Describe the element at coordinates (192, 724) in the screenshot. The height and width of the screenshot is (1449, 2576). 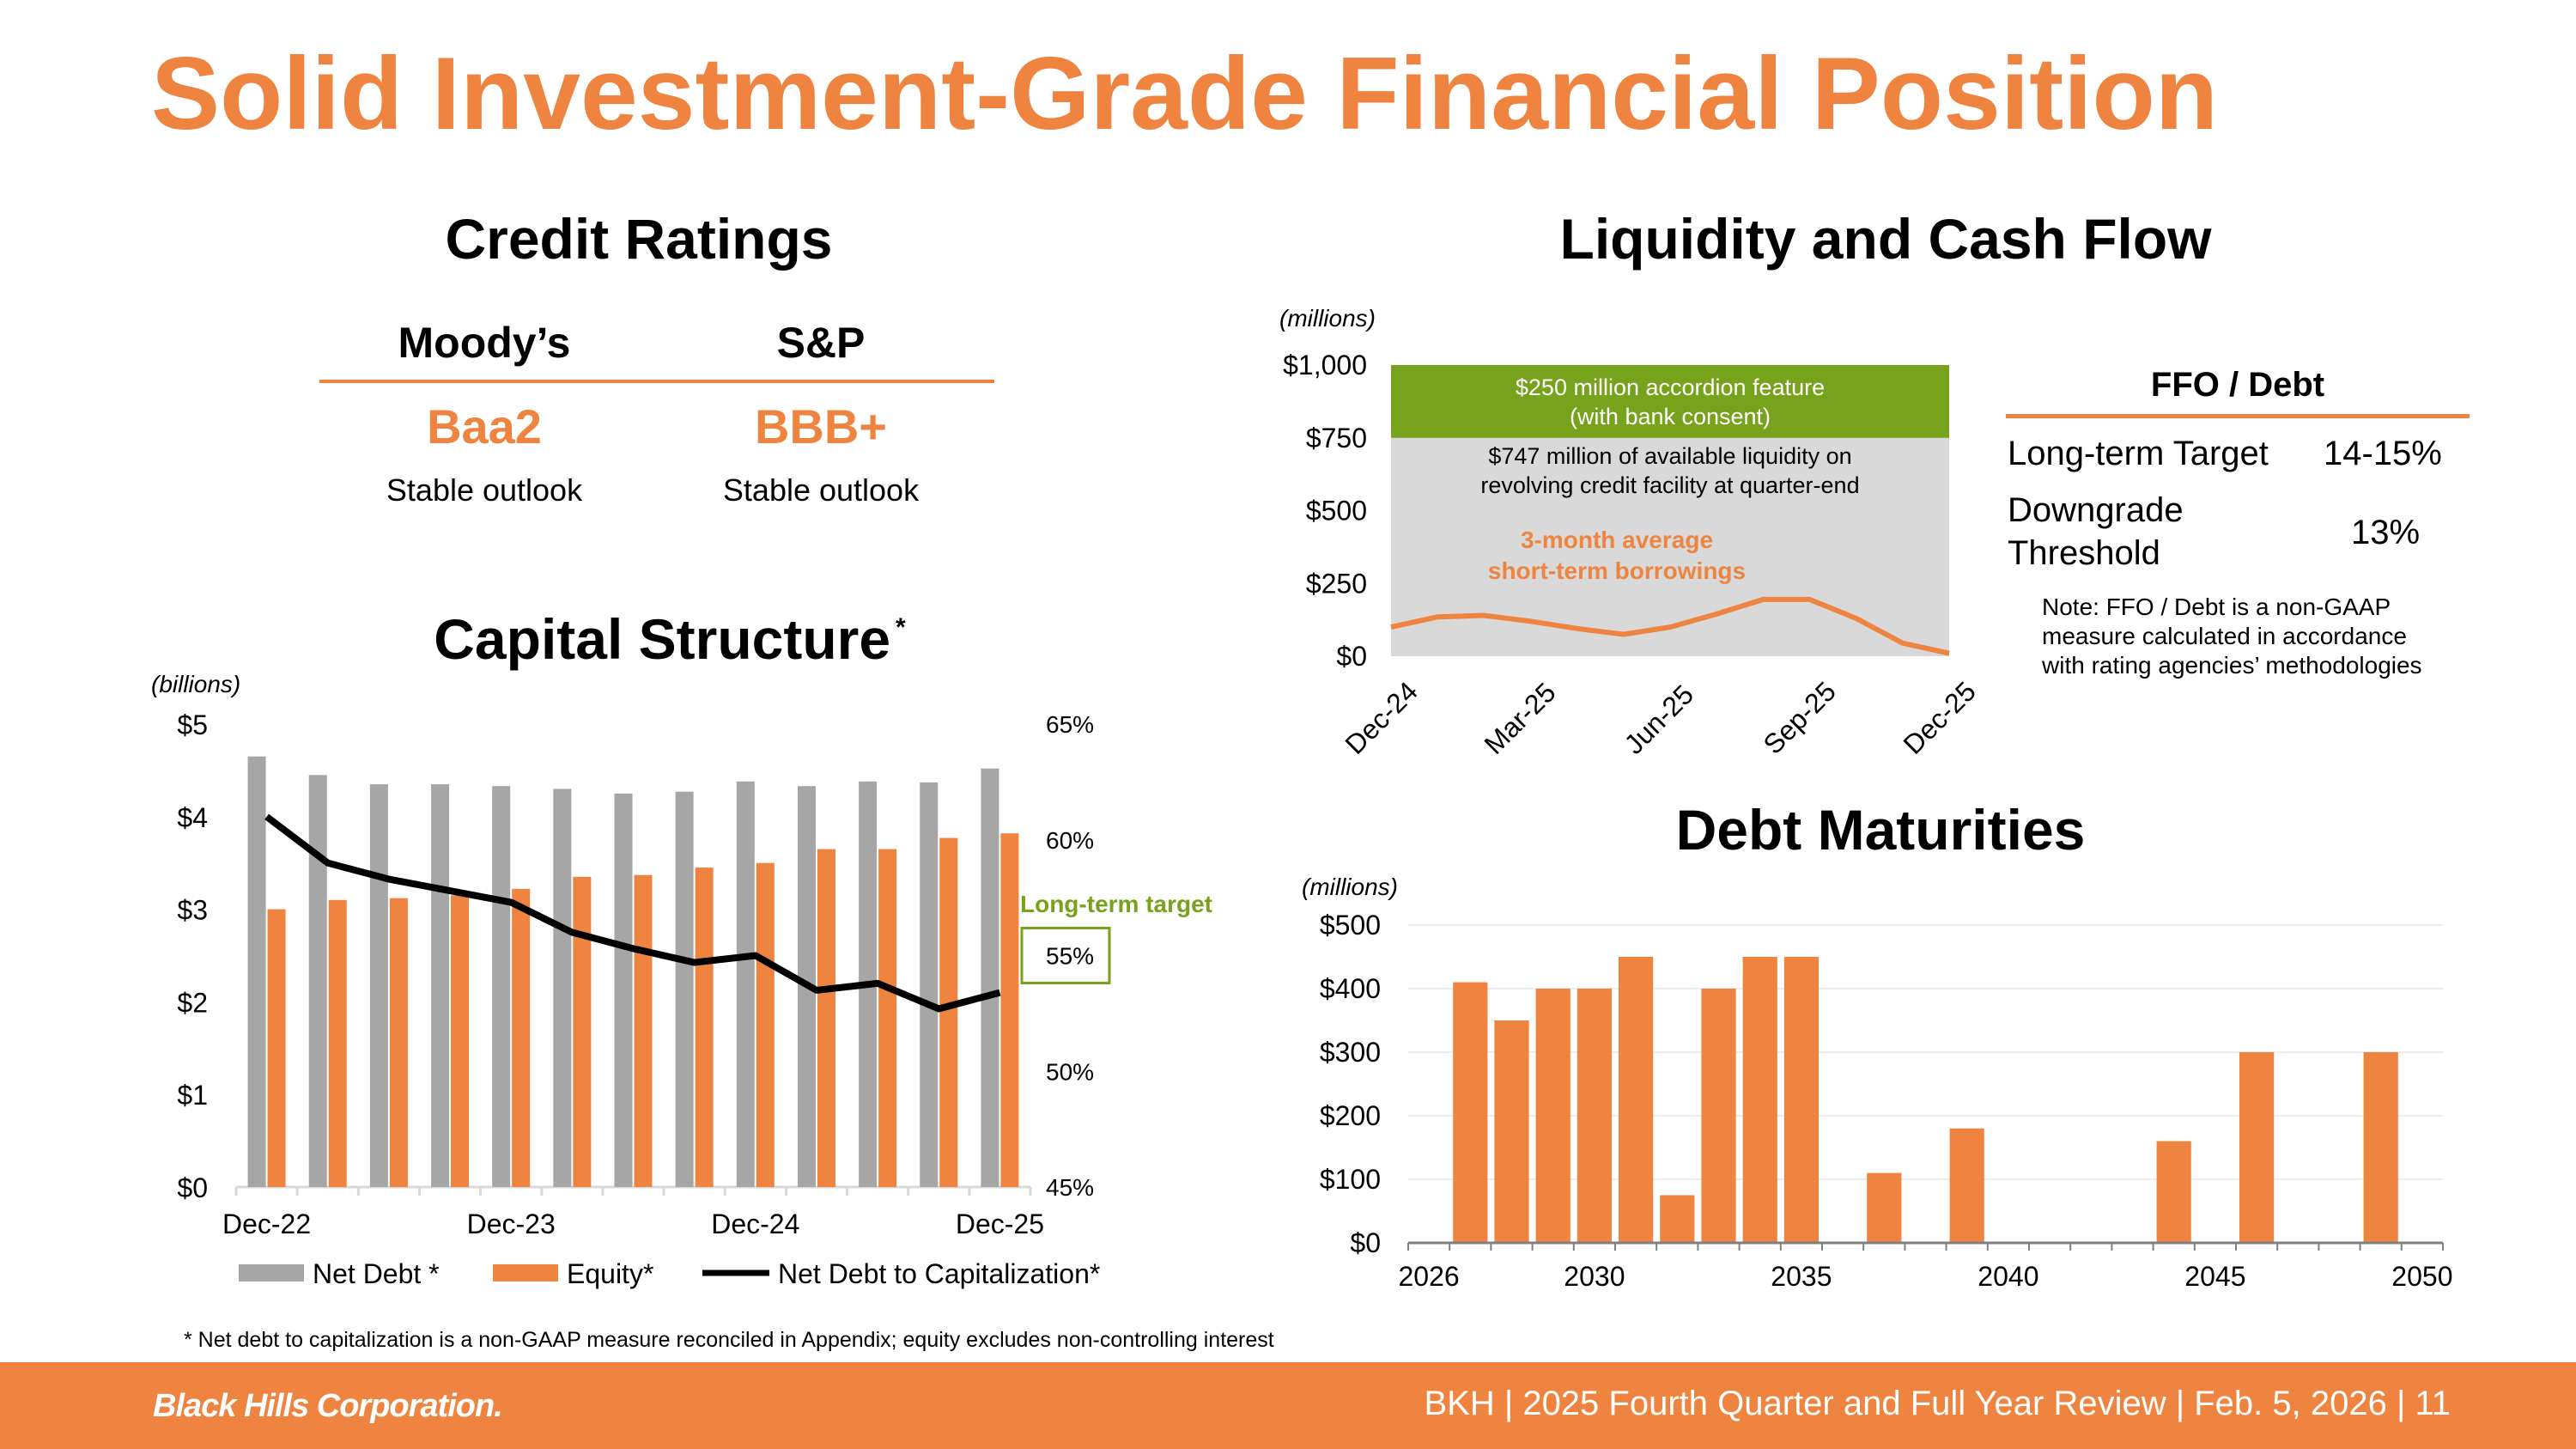
I see `capital-left-tick: $5` at that location.